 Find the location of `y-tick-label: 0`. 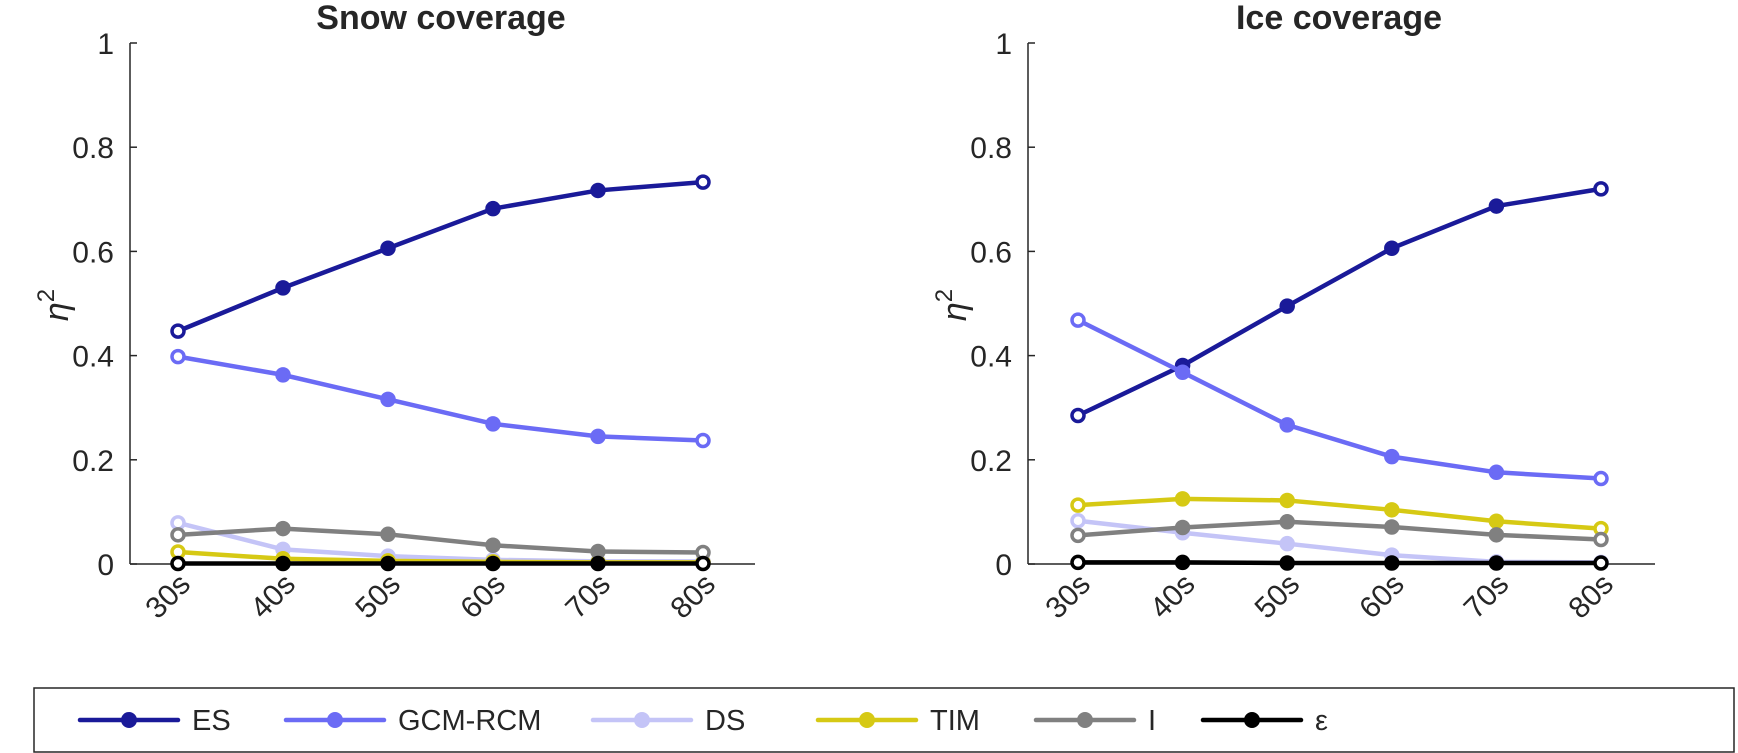

y-tick-label: 0 is located at coordinates (105, 565).